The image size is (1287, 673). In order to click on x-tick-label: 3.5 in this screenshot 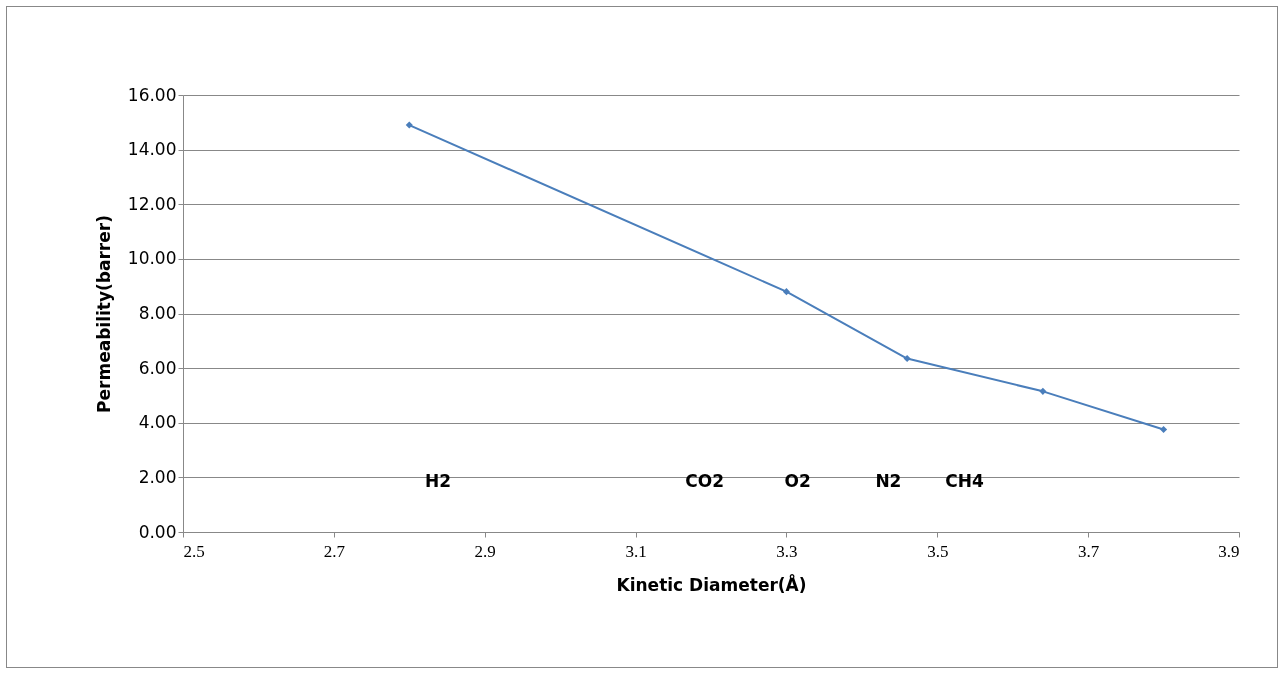, I will do `click(938, 551)`.